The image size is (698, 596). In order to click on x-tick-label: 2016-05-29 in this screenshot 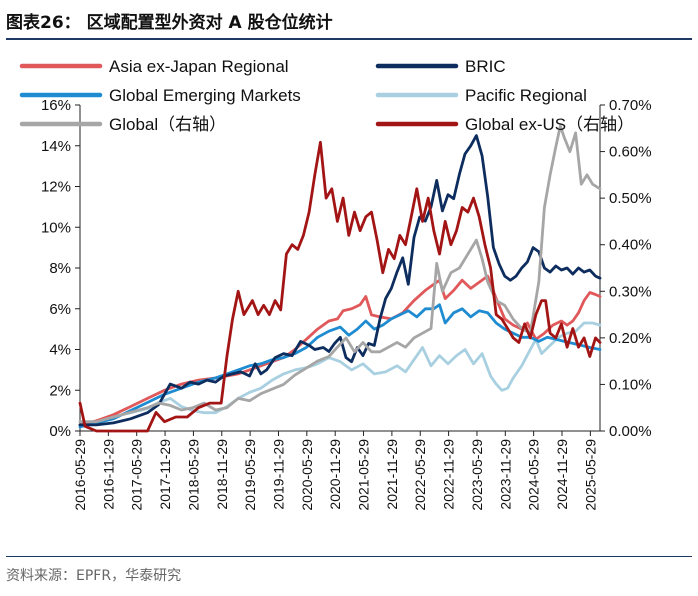, I will do `click(80, 475)`.